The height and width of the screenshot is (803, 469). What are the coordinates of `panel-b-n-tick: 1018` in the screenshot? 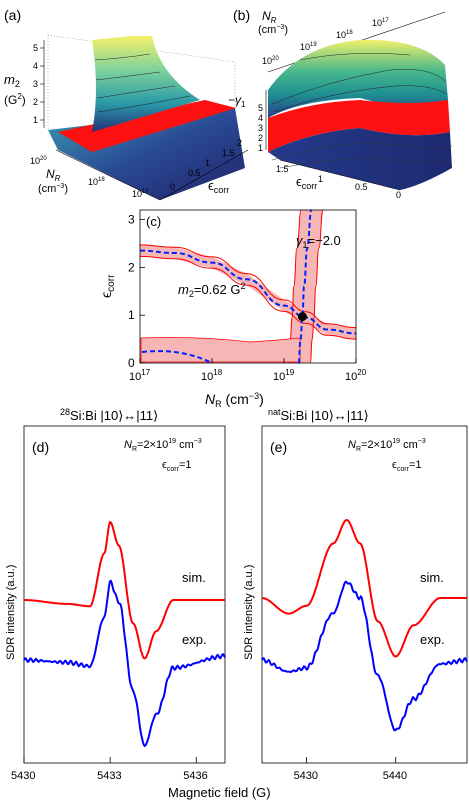 It's located at (344, 35).